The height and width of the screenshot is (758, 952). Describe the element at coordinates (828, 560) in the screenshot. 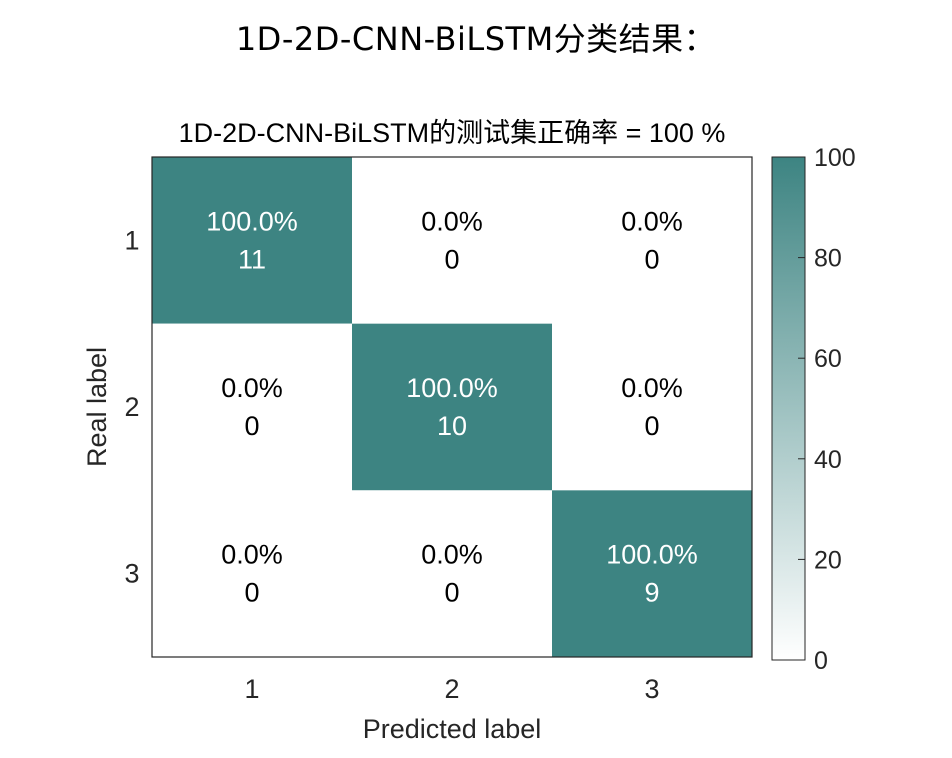

I see `colorbar-tick-label: 20` at that location.